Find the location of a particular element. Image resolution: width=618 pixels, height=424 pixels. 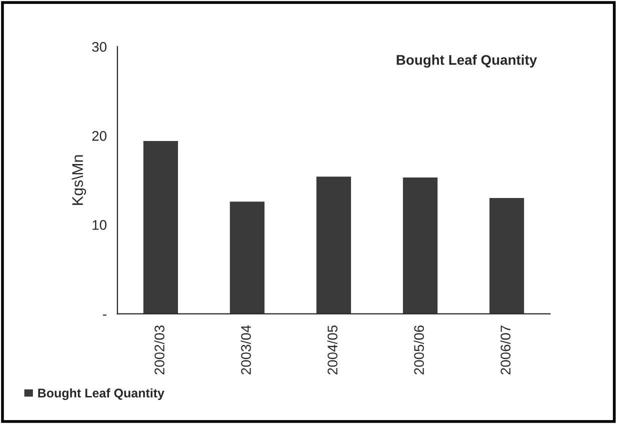

text: Bought Leaf Quantity is located at coordinates (466, 61).